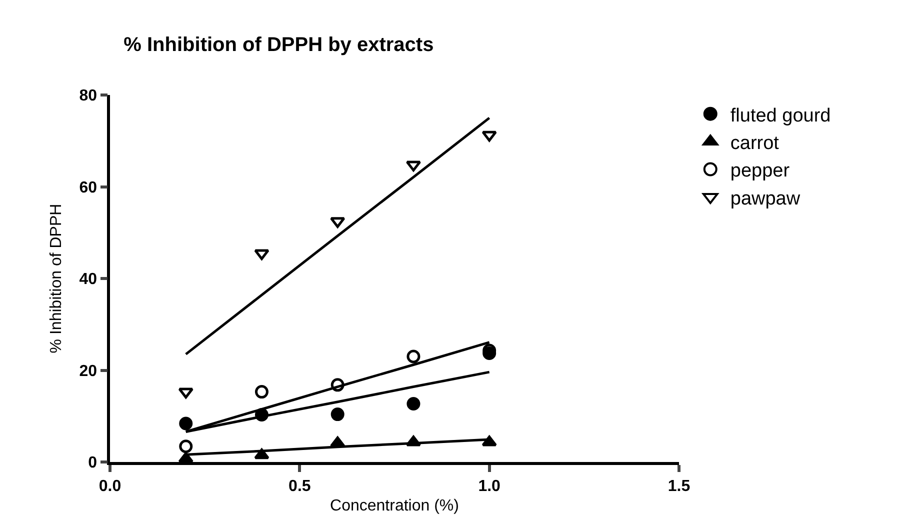 The image size is (899, 527). Describe the element at coordinates (279, 45) in the screenshot. I see `chart-title: % Inhibition of DPPH by extracts` at that location.